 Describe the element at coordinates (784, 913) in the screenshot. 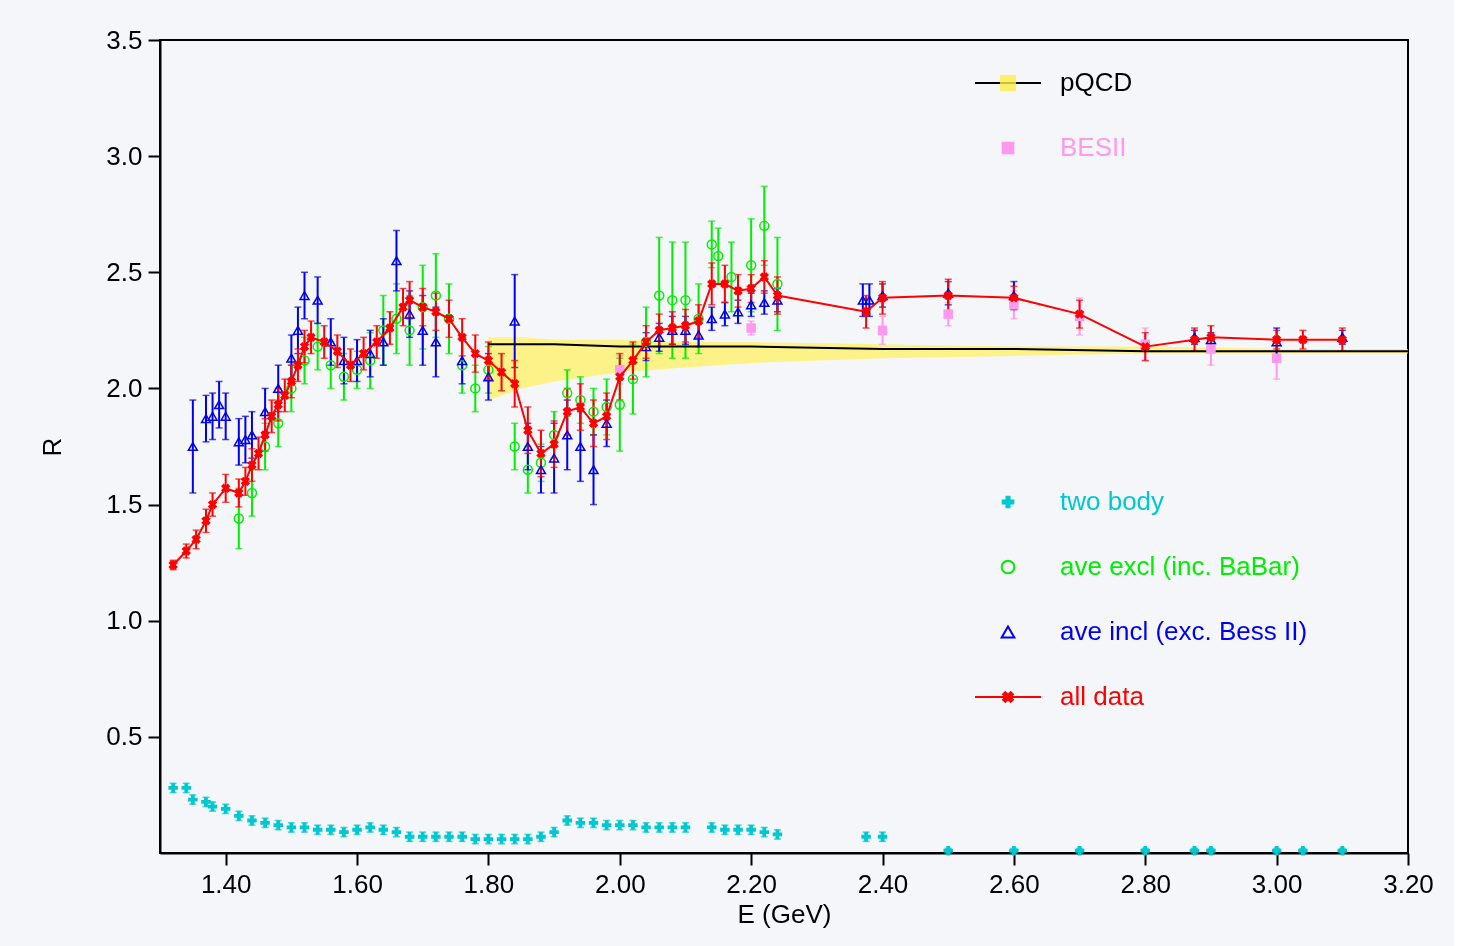

I see `x-axis-title: E (GeV)` at that location.